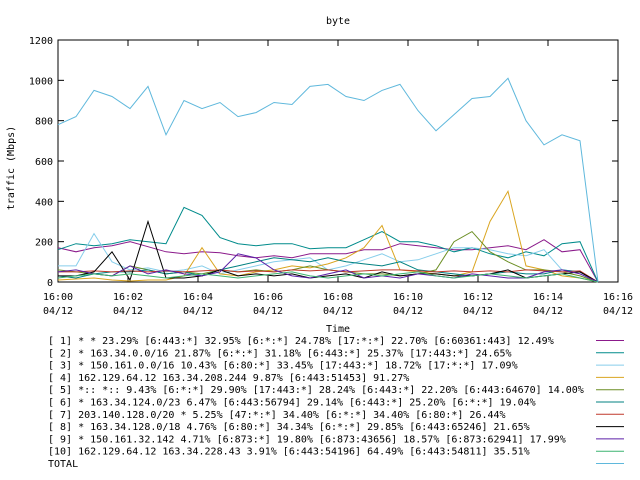 The width and height of the screenshot is (640, 480). What do you see at coordinates (44, 122) in the screenshot?
I see `y-tick-label: 800` at bounding box center [44, 122].